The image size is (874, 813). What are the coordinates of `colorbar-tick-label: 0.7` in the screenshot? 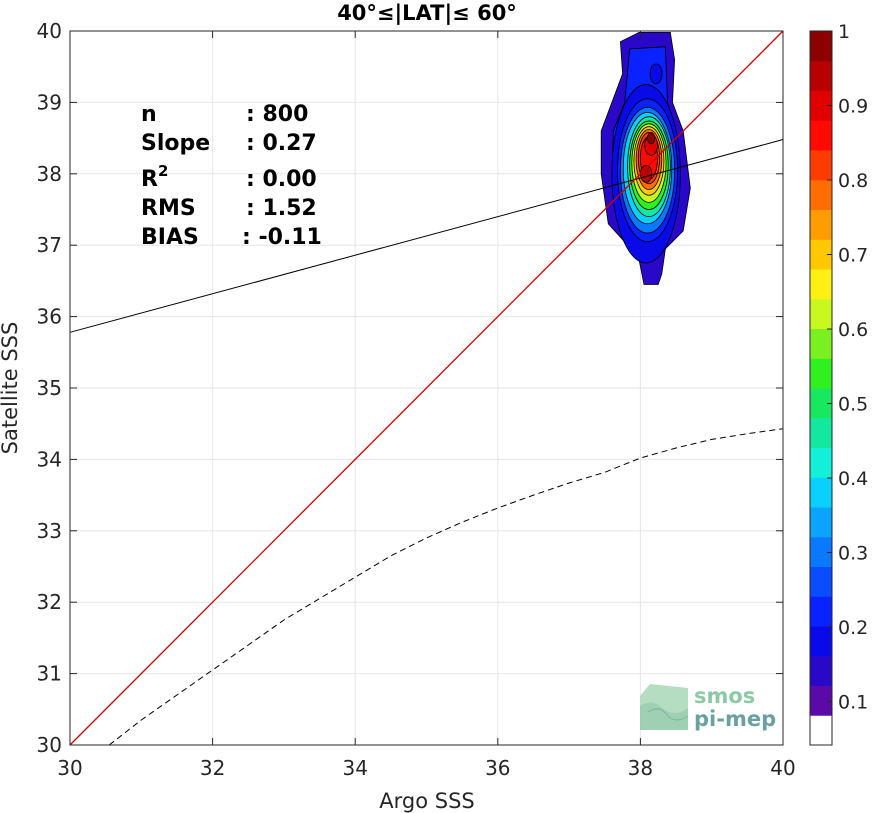 It's located at (853, 256).